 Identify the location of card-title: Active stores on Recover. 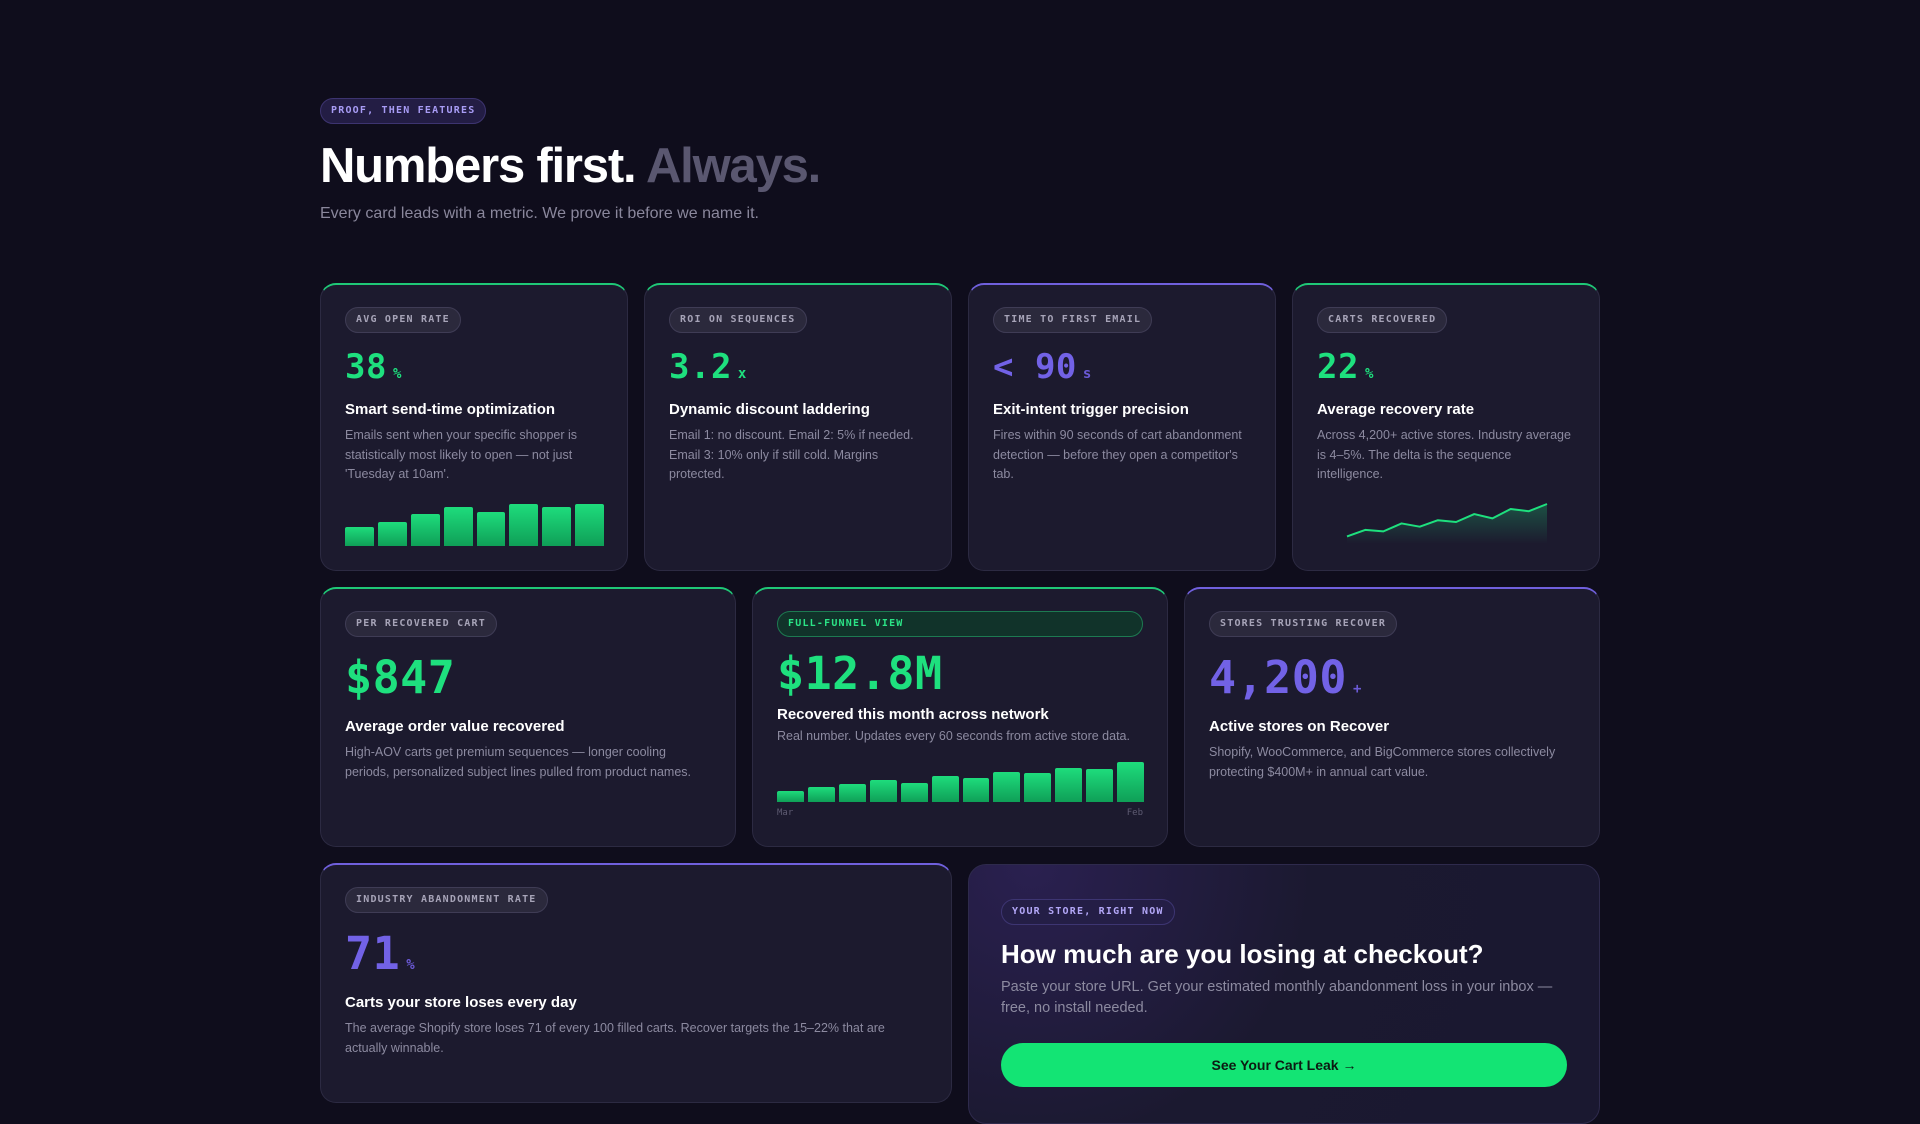
(1299, 726).